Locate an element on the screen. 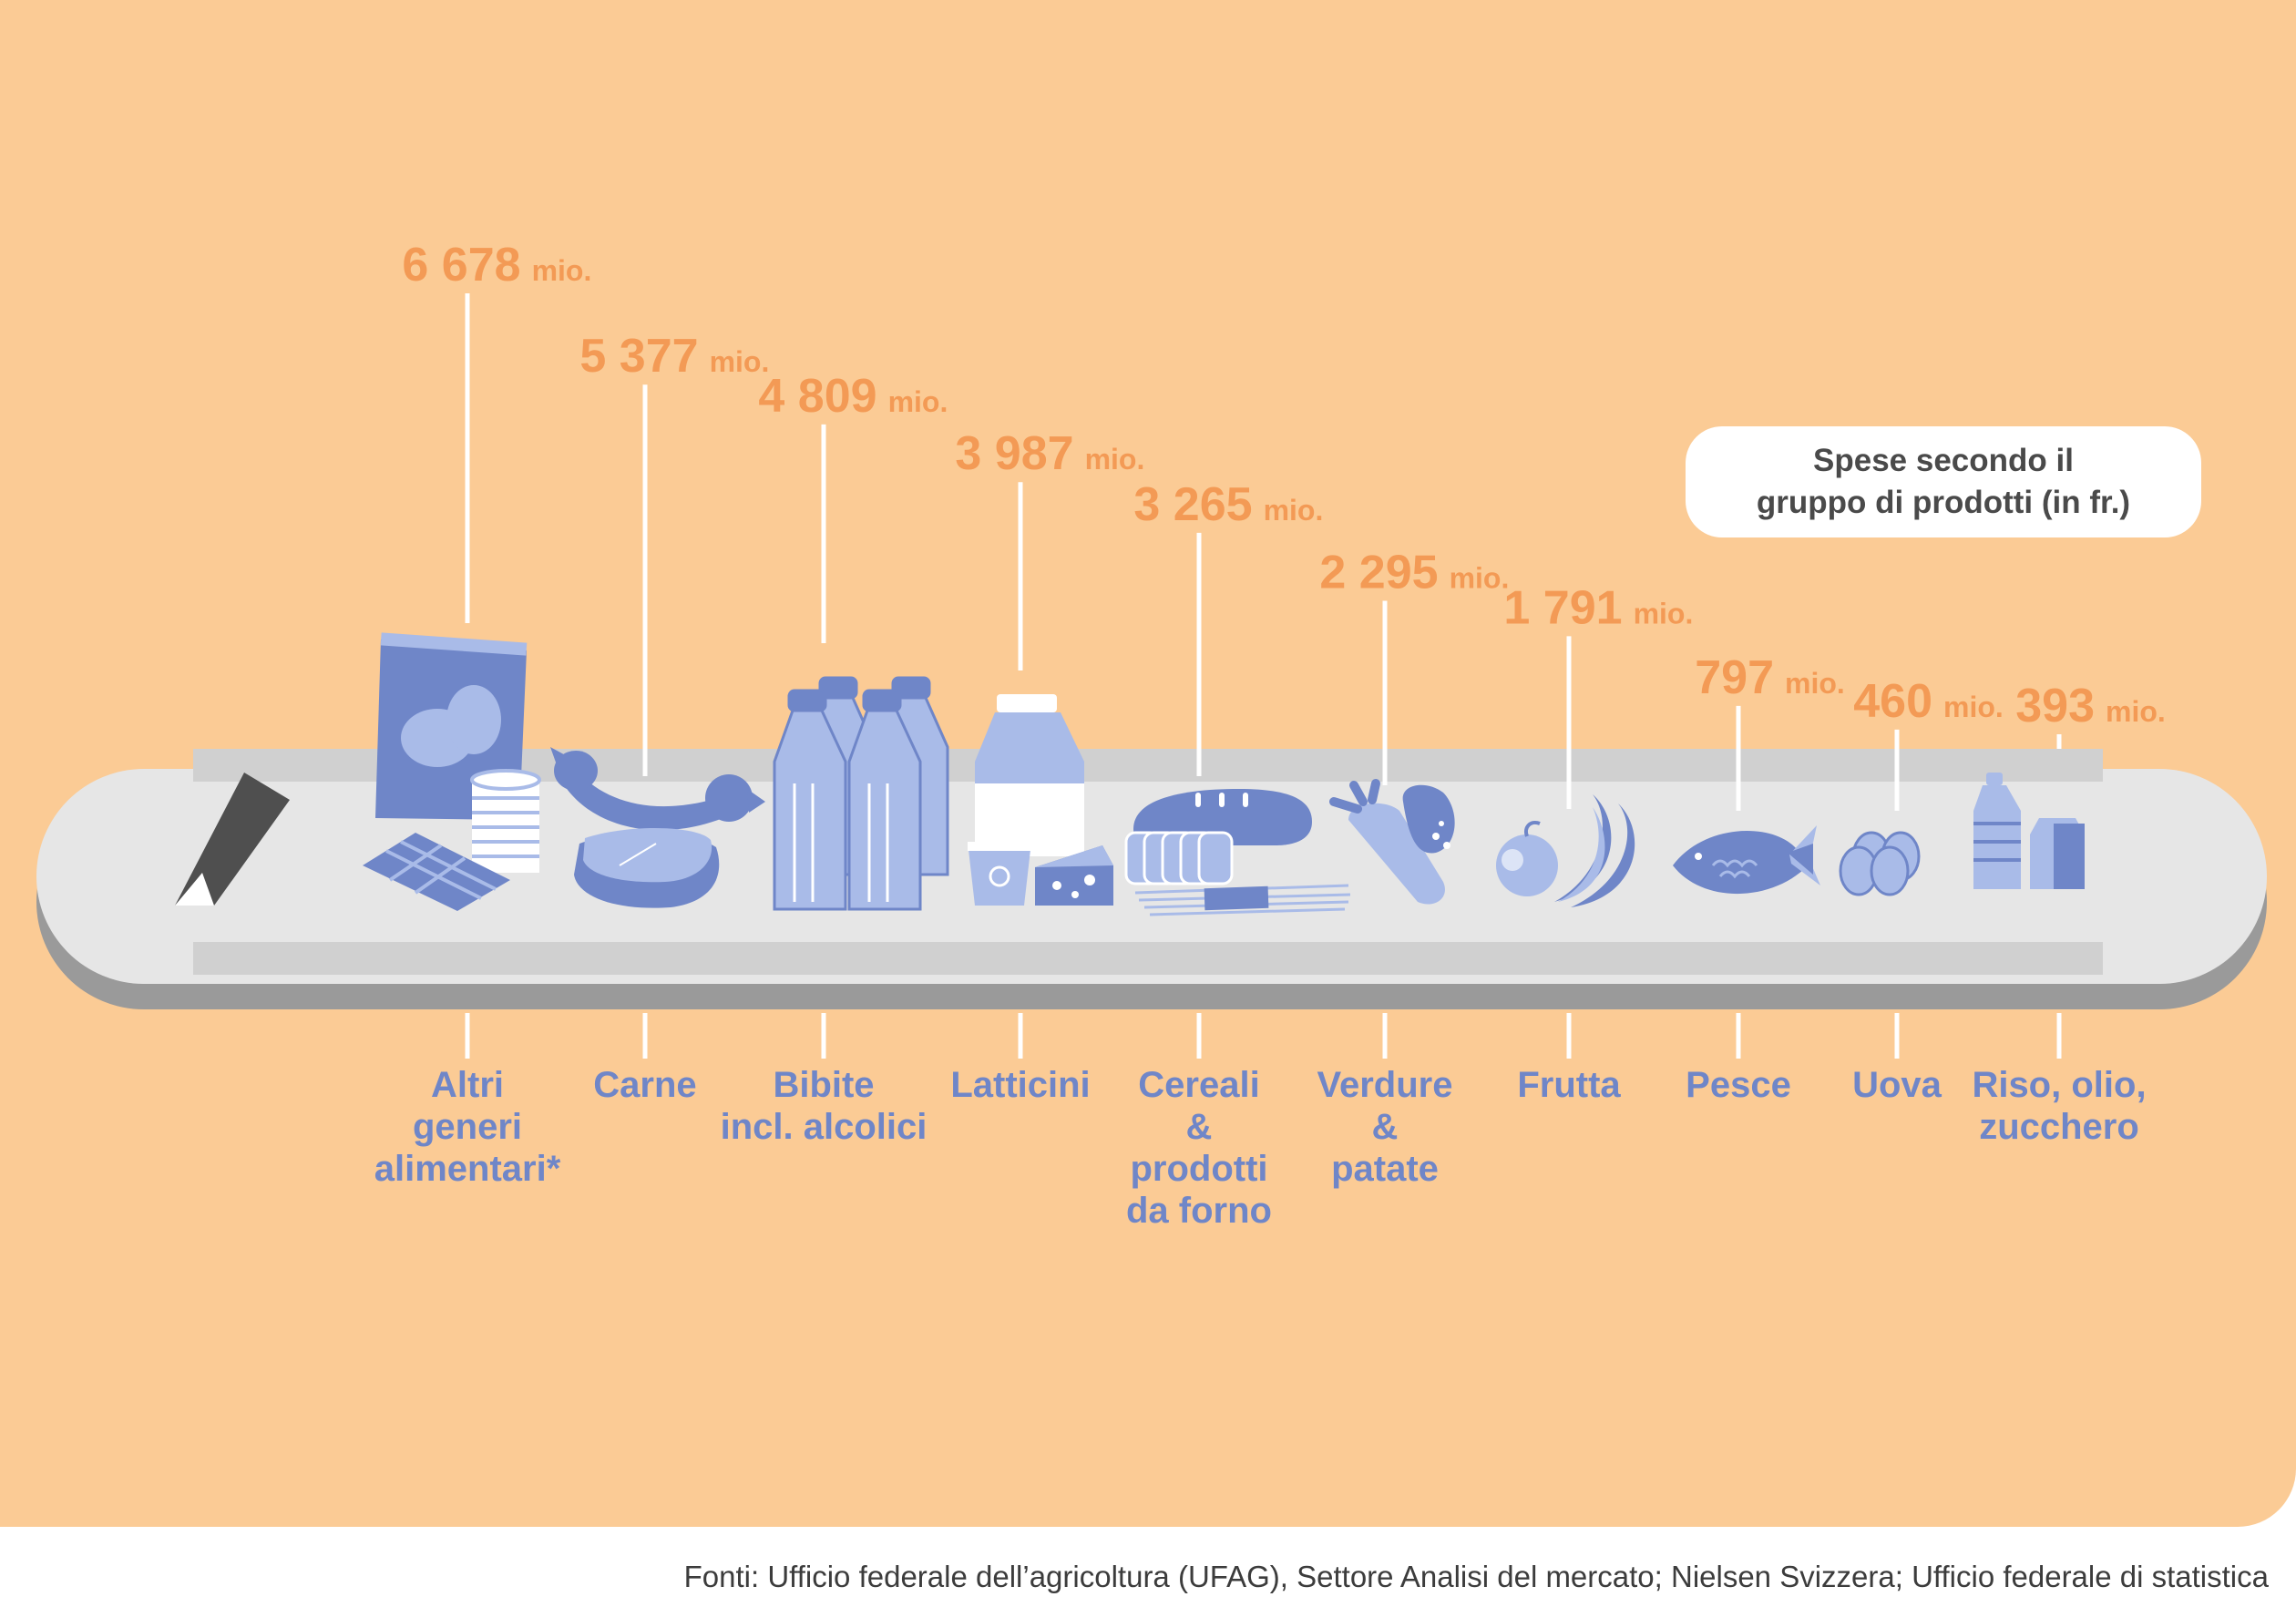 This screenshot has height=1607, width=2296. value-label: 1 791 mio. is located at coordinates (1598, 607).